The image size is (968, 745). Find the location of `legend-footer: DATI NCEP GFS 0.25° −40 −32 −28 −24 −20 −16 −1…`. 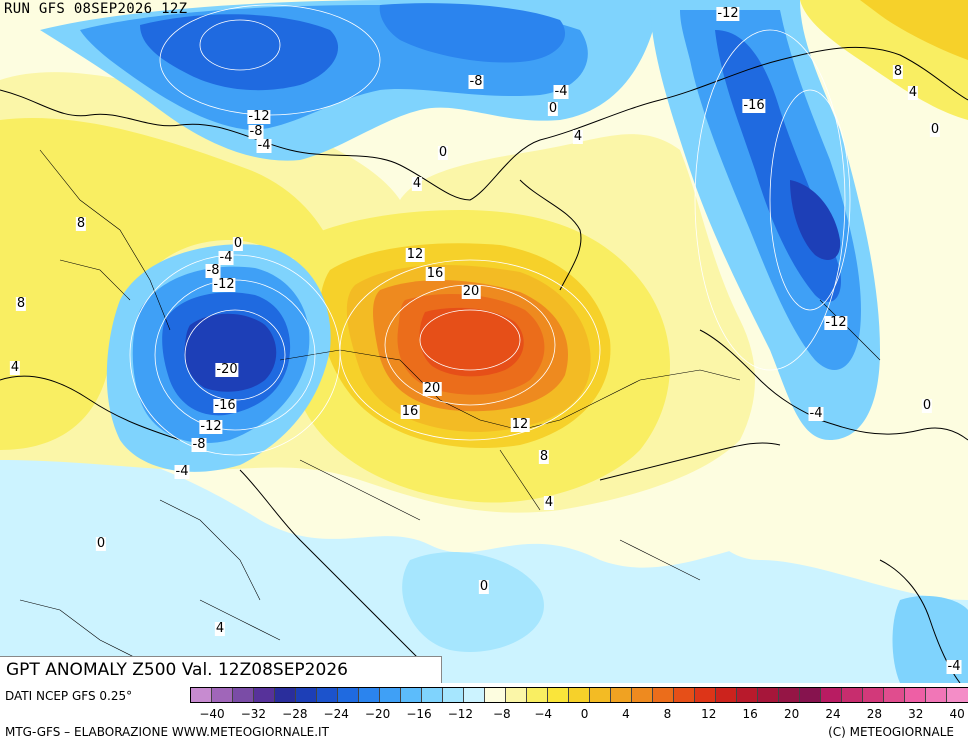

legend-footer: DATI NCEP GFS 0.25° −40 −32 −28 −24 −20 −16 −1… is located at coordinates (484, 714).